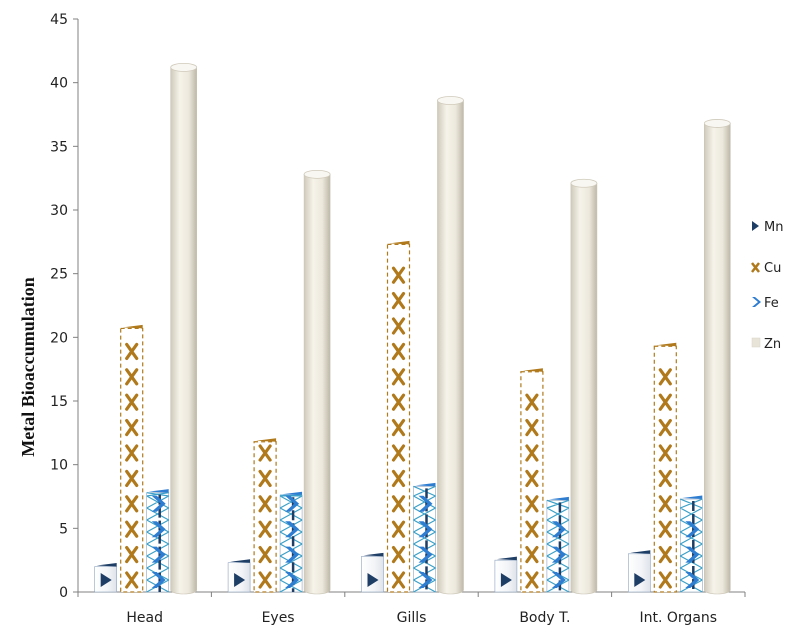 The image size is (795, 637). I want to click on y-tick-label: 35, so click(59, 147).